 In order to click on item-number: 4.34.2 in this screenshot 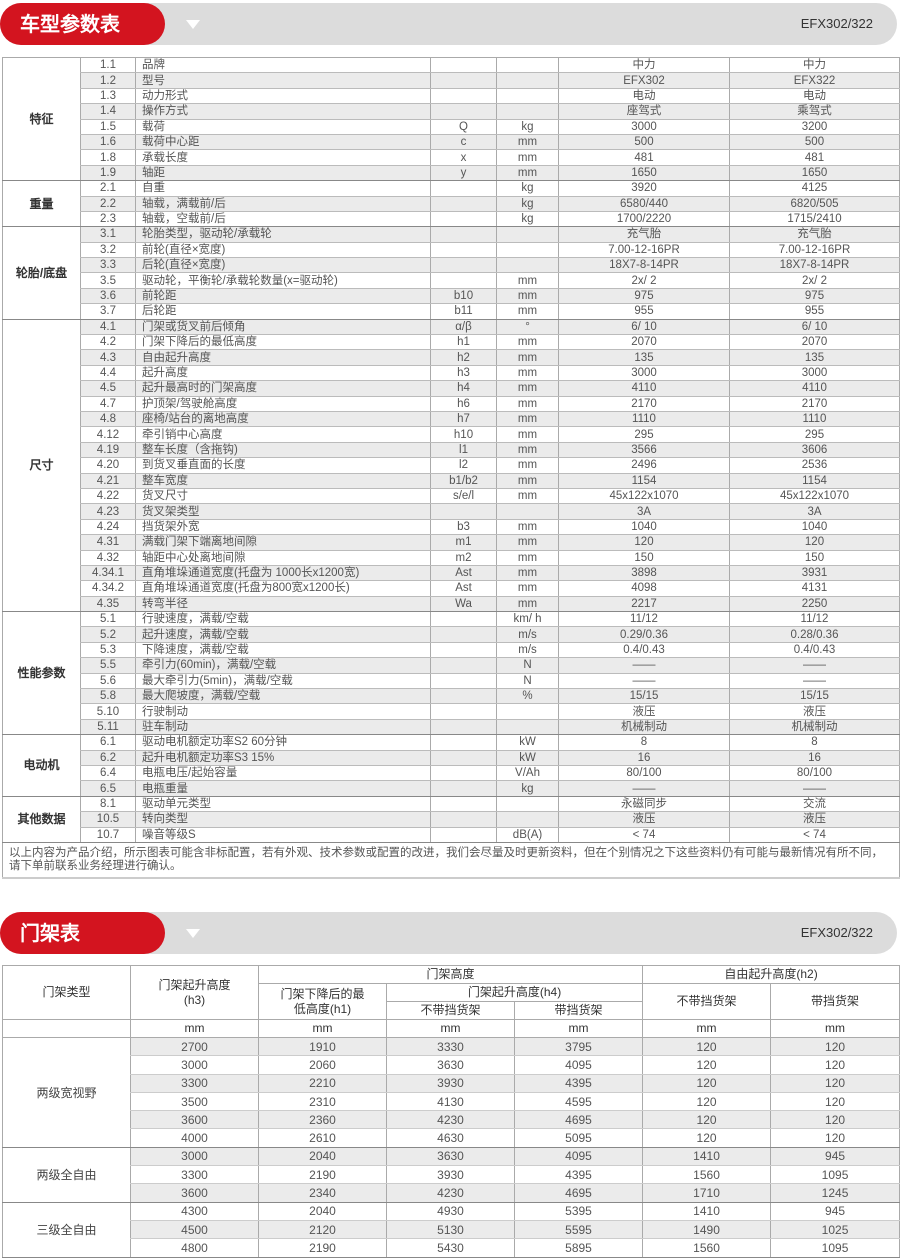, I will do `click(108, 588)`.